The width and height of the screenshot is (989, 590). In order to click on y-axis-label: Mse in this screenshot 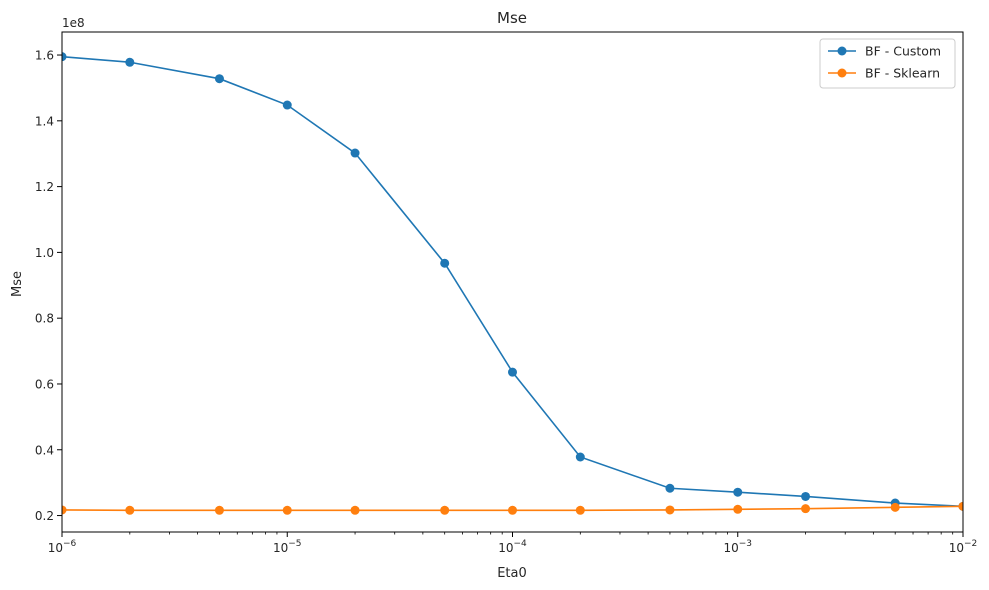, I will do `click(17, 284)`.